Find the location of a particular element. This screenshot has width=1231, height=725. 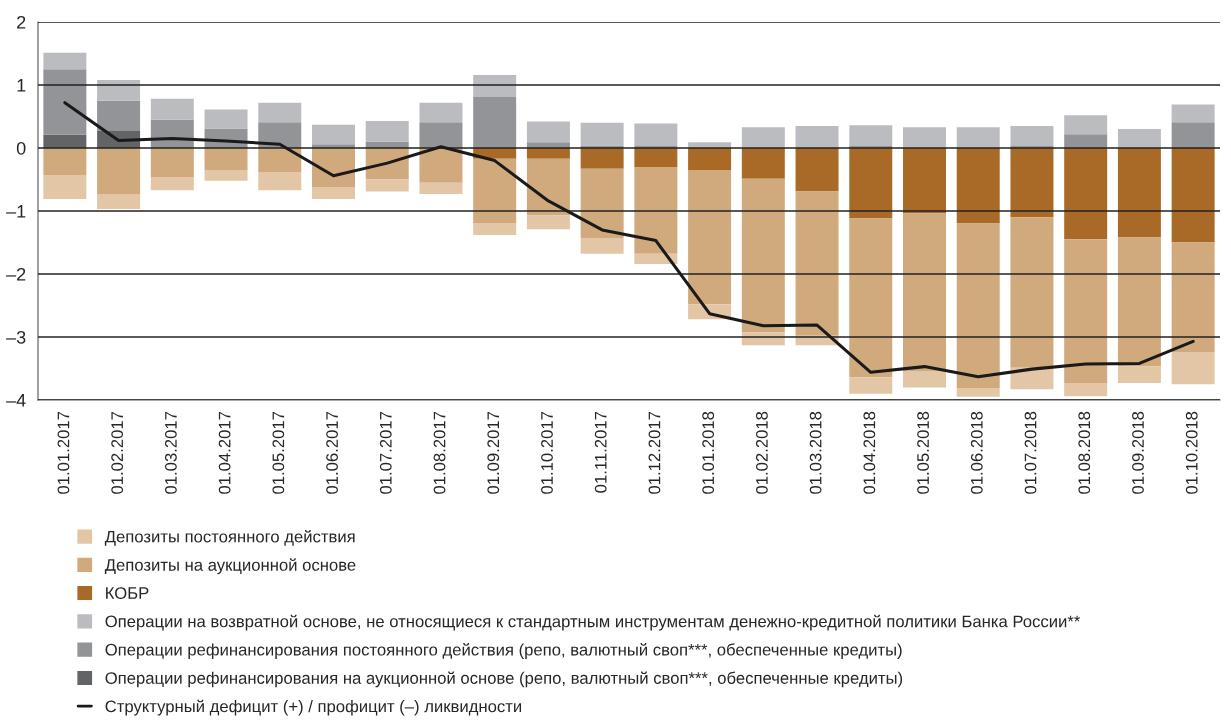

legend-label: КОБР is located at coordinates (127, 593).